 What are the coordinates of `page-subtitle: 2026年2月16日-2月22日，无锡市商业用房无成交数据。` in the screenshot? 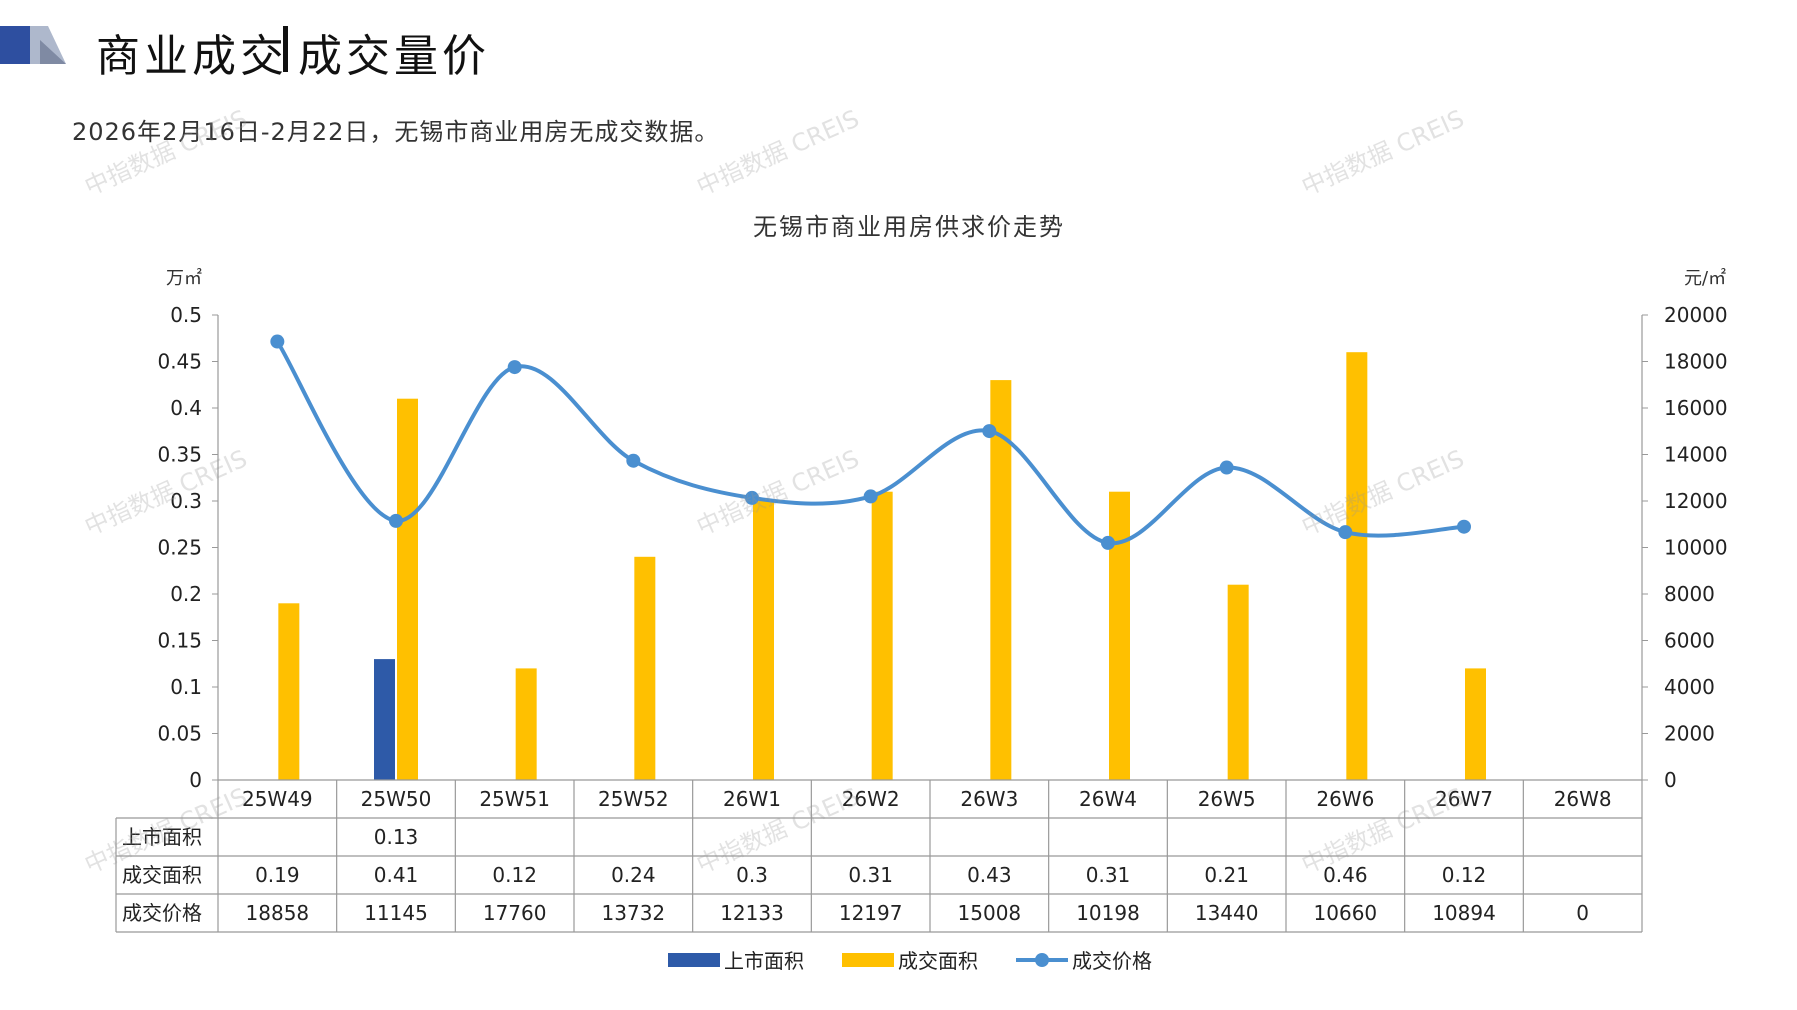 It's located at (396, 132).